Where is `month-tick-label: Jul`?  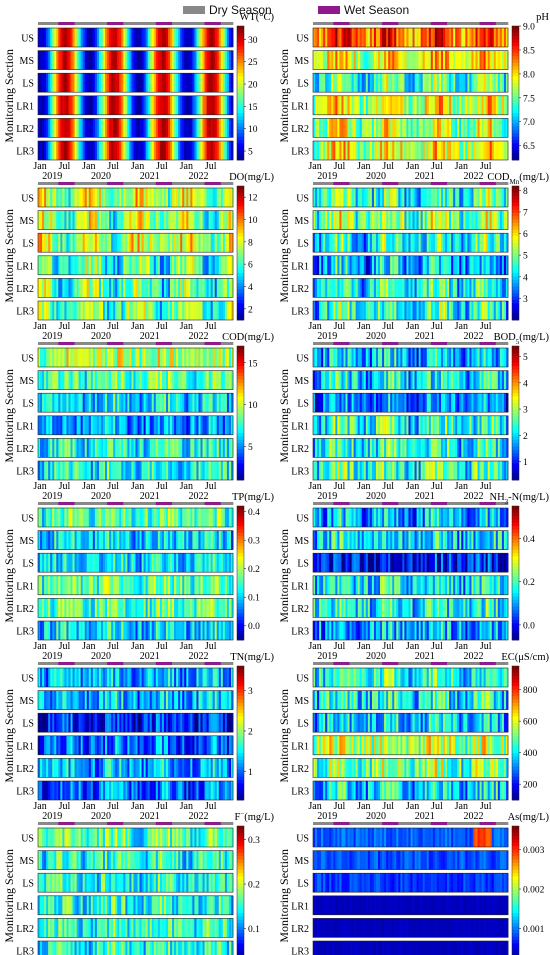
month-tick-label: Jul is located at coordinates (388, 166).